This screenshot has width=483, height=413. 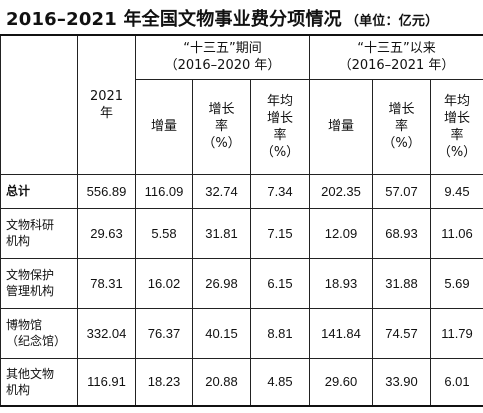 I want to click on cell: 6.15, so click(x=280, y=283).